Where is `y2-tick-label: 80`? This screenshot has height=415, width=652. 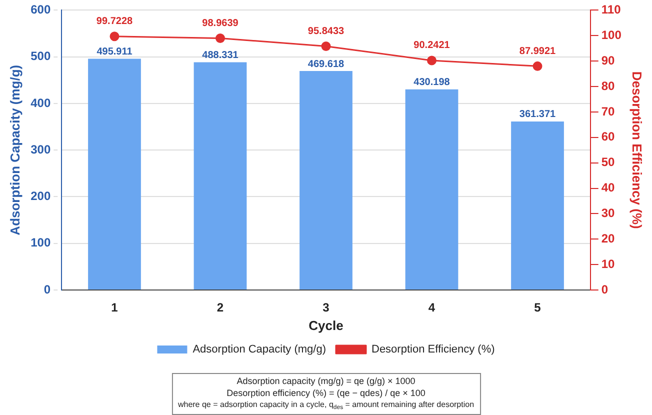 y2-tick-label: 80 is located at coordinates (608, 85).